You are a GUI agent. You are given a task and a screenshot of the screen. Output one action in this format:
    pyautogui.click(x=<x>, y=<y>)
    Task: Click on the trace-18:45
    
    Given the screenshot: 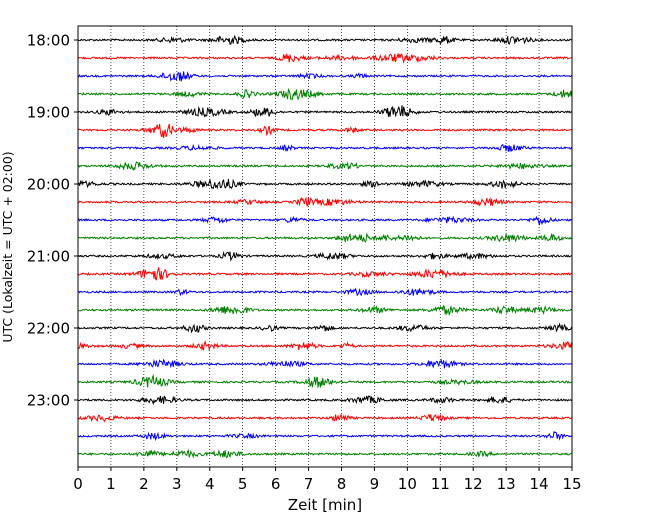 What is the action you would take?
    pyautogui.click(x=325, y=94)
    